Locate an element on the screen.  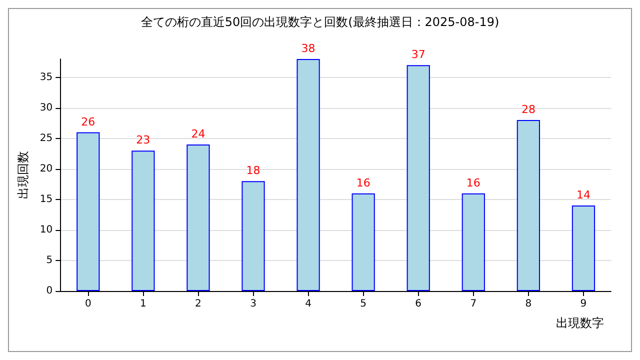
y-tick-label: 10 is located at coordinates (46, 230).